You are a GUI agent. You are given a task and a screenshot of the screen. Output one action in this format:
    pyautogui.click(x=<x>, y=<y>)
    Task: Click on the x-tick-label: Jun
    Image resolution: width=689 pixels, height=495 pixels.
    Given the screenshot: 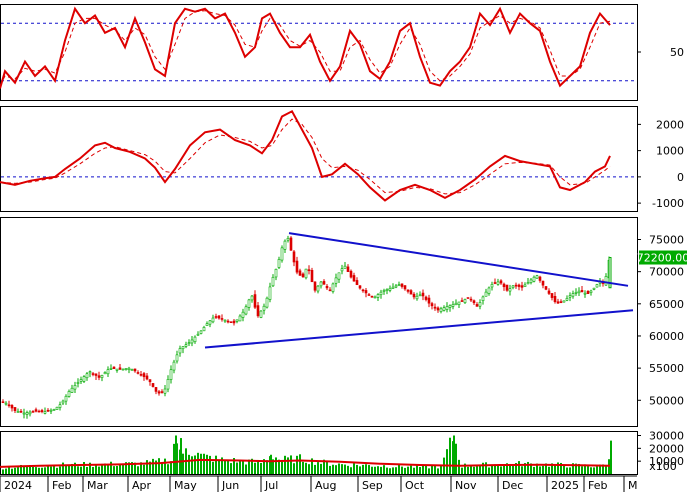 What is the action you would take?
    pyautogui.click(x=230, y=485)
    